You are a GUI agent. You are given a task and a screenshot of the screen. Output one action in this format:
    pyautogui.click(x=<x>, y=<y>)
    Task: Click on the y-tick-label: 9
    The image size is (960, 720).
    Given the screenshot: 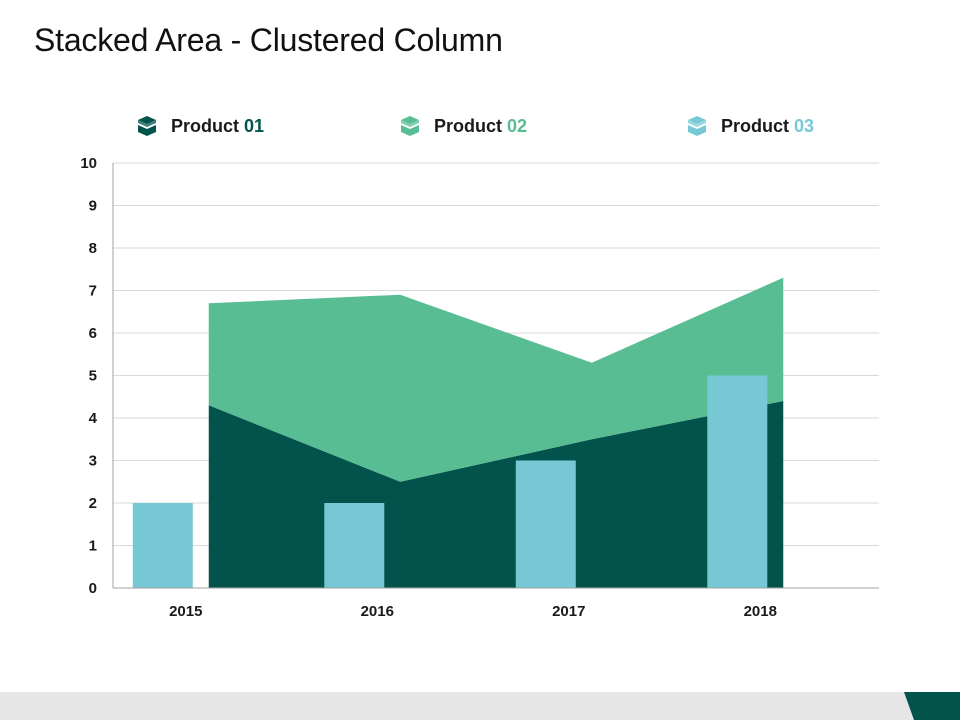 What is the action you would take?
    pyautogui.click(x=93, y=206)
    